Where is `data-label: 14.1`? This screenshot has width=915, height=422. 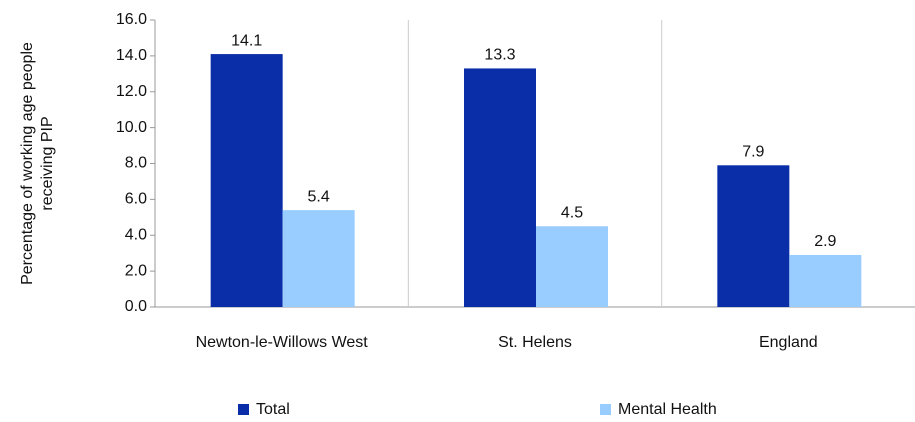
data-label: 14.1 is located at coordinates (246, 40).